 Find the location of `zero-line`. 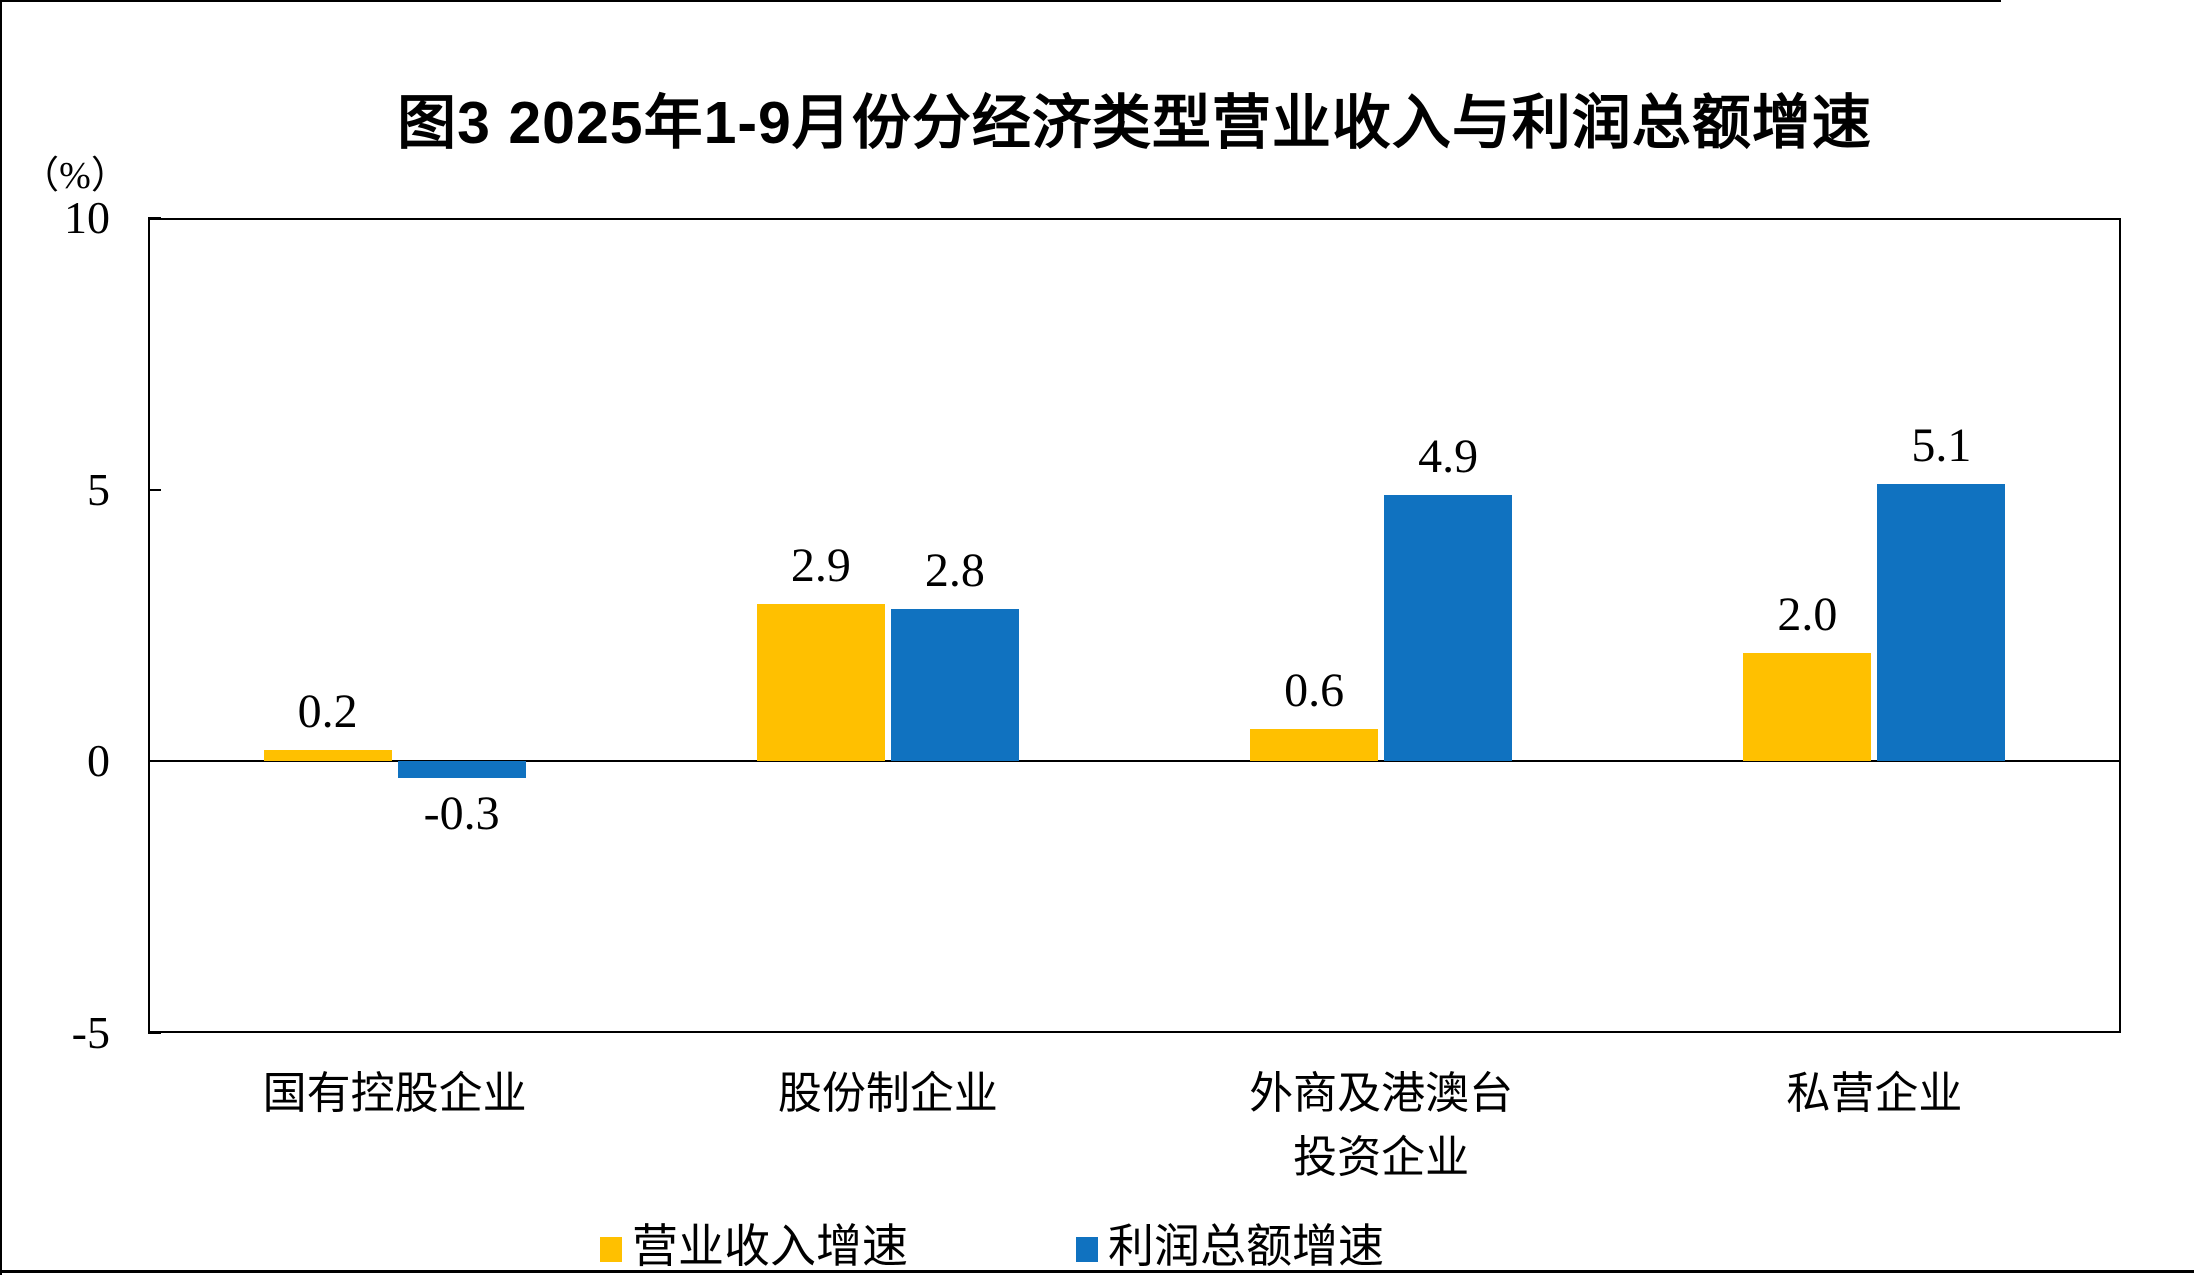

zero-line is located at coordinates (1134, 761).